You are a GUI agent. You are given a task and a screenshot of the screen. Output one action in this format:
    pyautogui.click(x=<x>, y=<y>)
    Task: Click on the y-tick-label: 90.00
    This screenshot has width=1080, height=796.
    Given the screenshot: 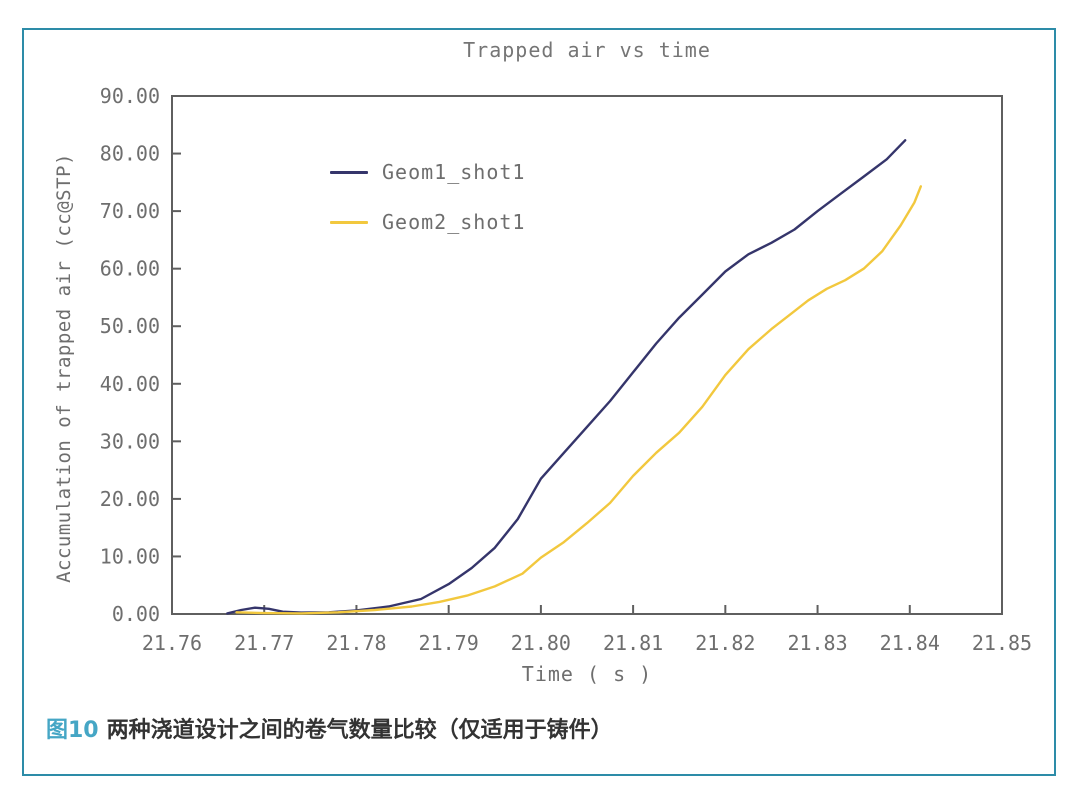 What is the action you would take?
    pyautogui.click(x=130, y=96)
    